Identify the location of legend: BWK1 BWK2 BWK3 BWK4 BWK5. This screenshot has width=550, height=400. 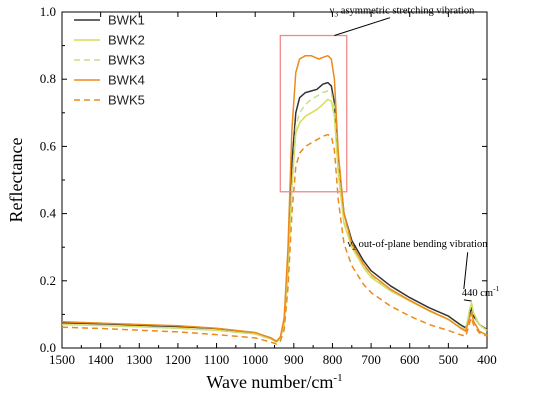
(109, 60).